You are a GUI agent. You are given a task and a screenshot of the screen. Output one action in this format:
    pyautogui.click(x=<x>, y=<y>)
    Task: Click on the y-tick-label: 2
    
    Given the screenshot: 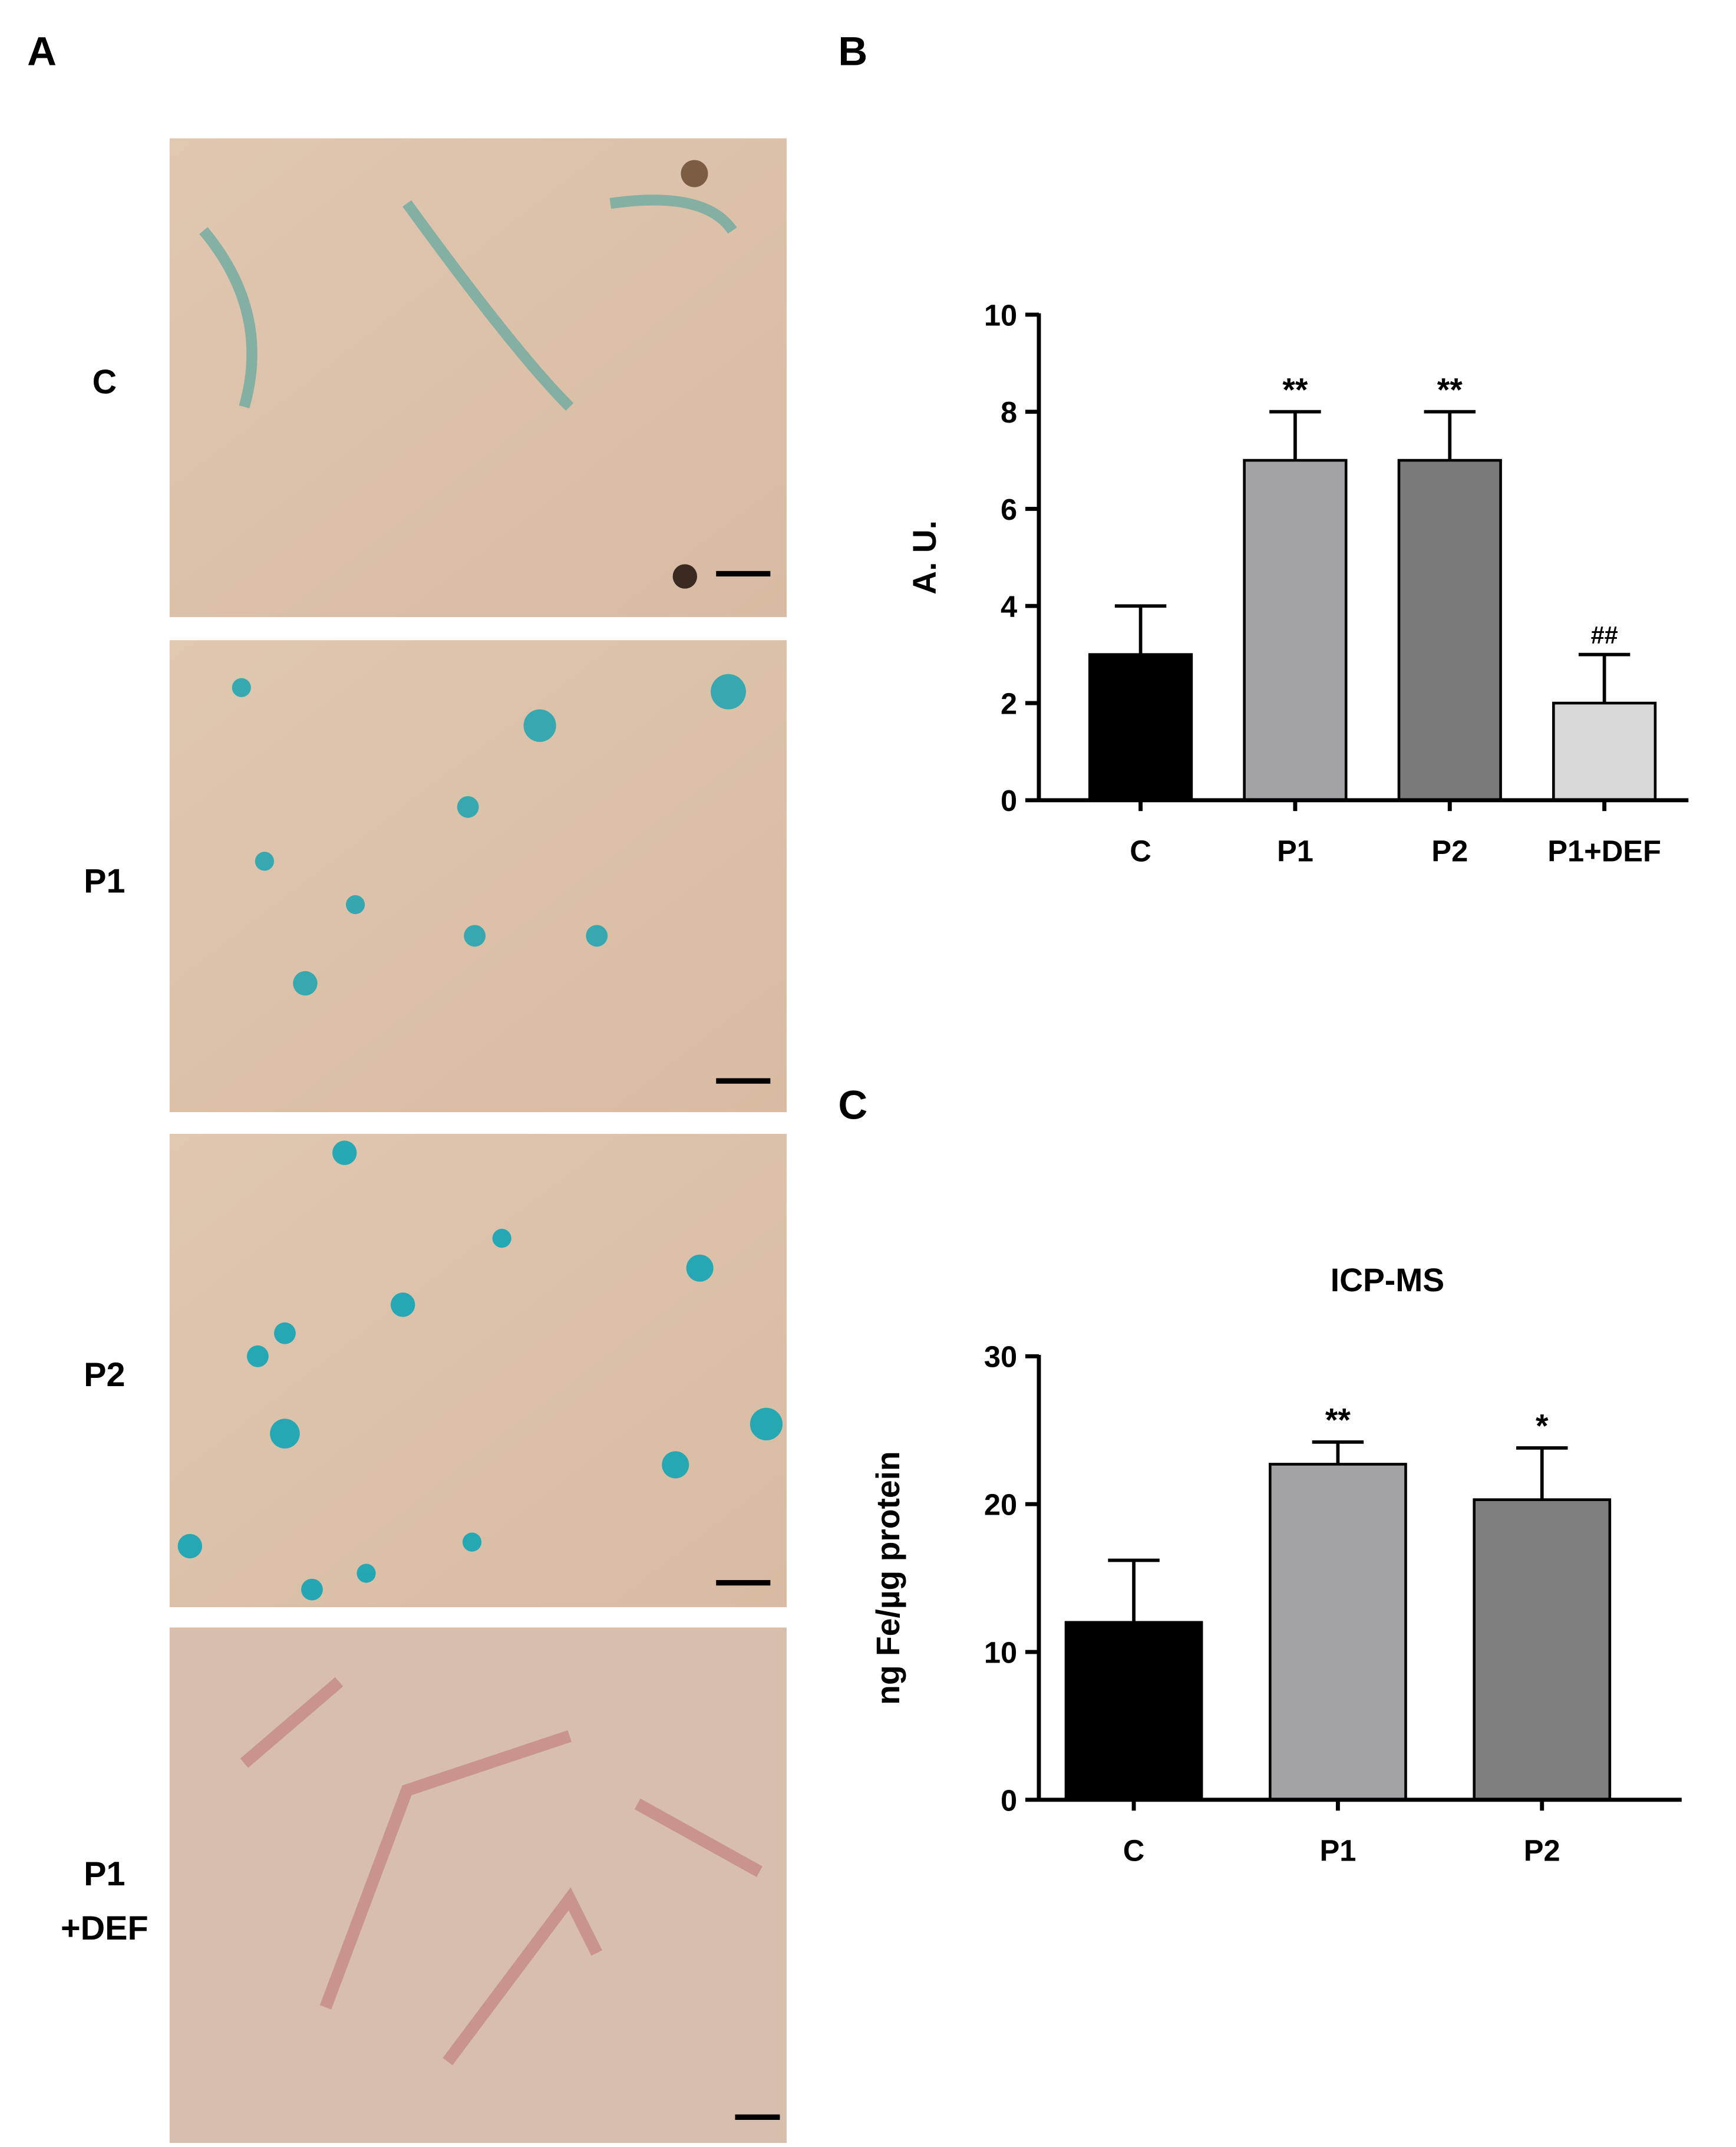 What is the action you would take?
    pyautogui.click(x=1009, y=703)
    